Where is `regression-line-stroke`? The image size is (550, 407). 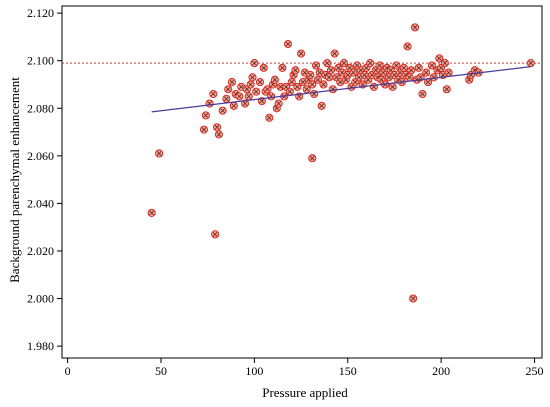
regression-line-stroke is located at coordinates (341, 89).